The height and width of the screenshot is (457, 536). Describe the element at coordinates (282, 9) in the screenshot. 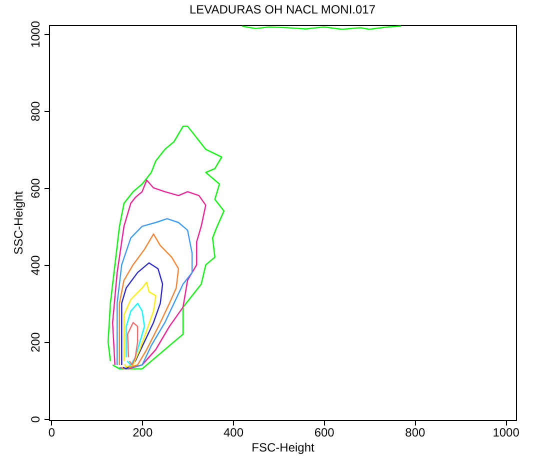

I see `chart-title: LEVADURAS OH NACL MONI.017` at that location.